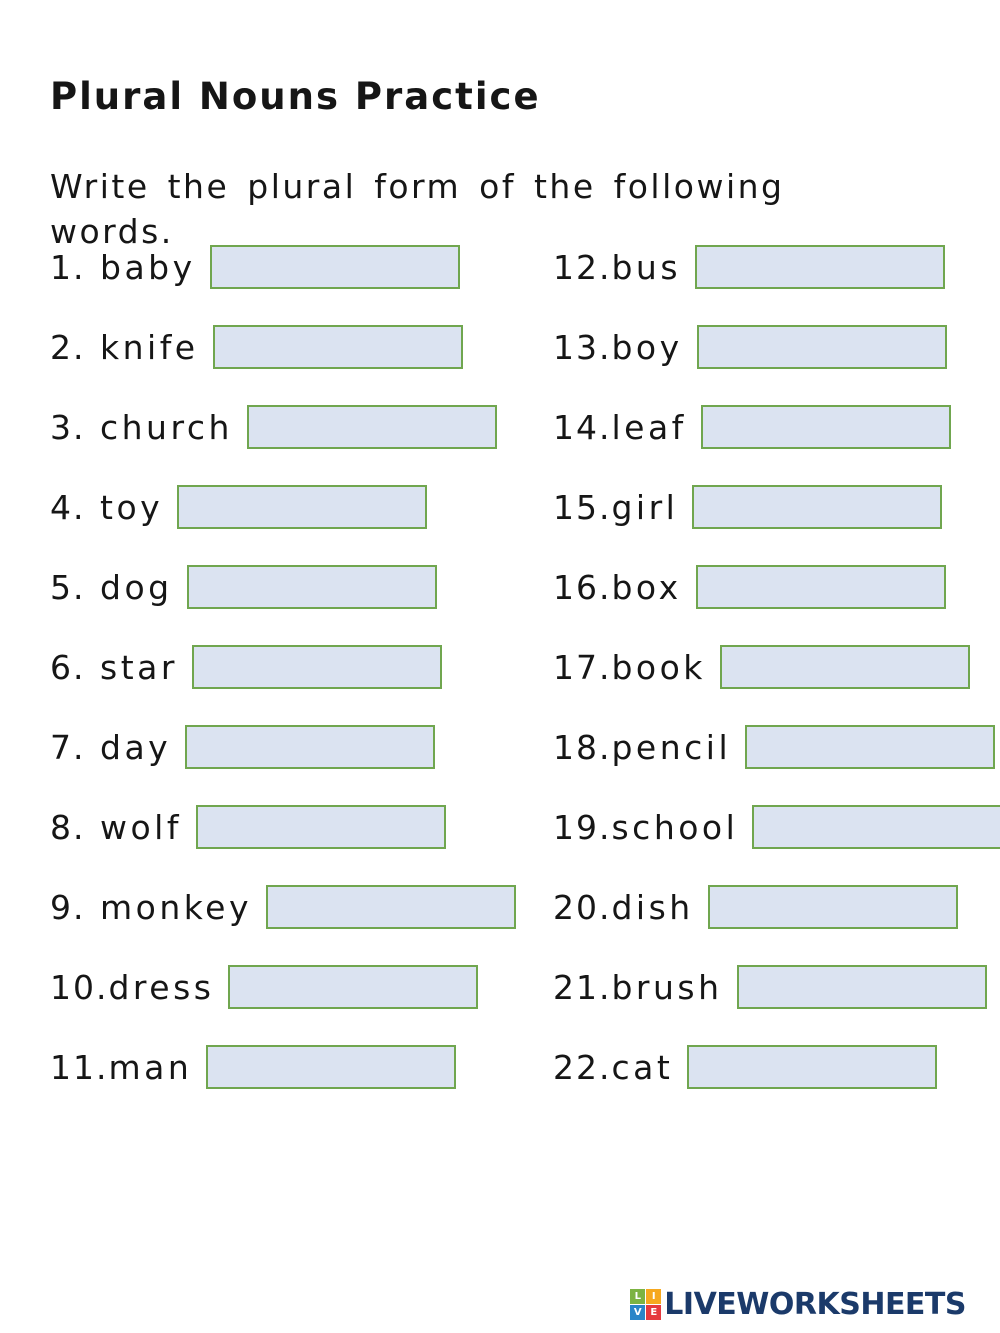  I want to click on item-number: 16., so click(582, 587).